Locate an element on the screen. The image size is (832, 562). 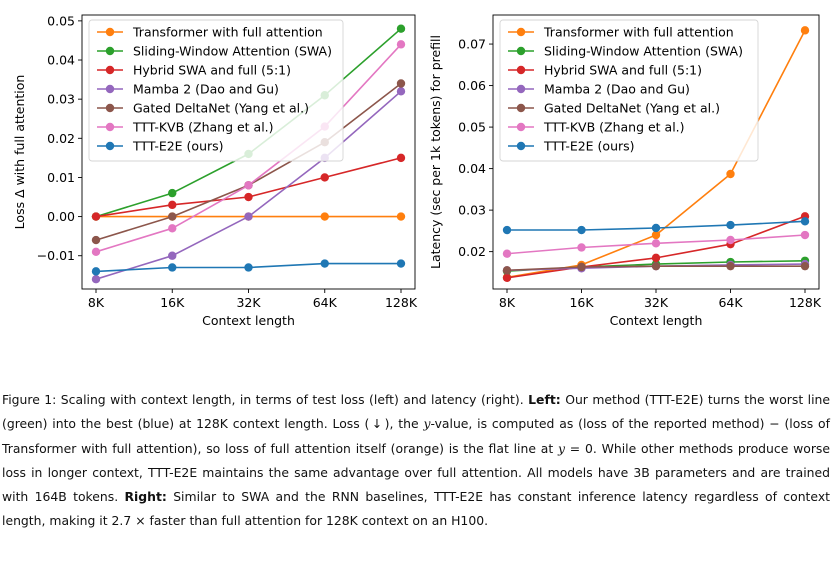
y-tick-label: 0.06 is located at coordinates (472, 85).